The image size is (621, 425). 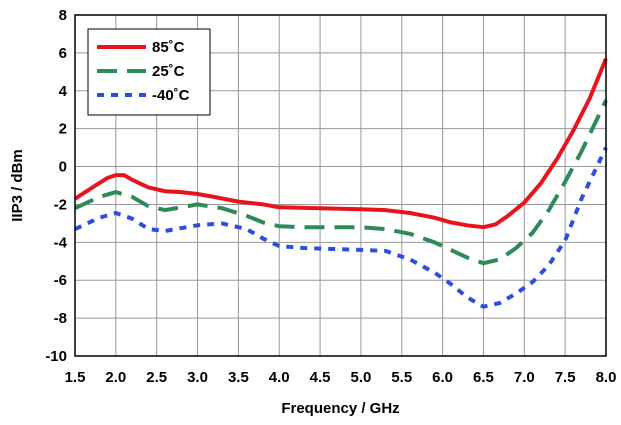 What do you see at coordinates (168, 71) in the screenshot?
I see `legend-label-1: 25˚C` at bounding box center [168, 71].